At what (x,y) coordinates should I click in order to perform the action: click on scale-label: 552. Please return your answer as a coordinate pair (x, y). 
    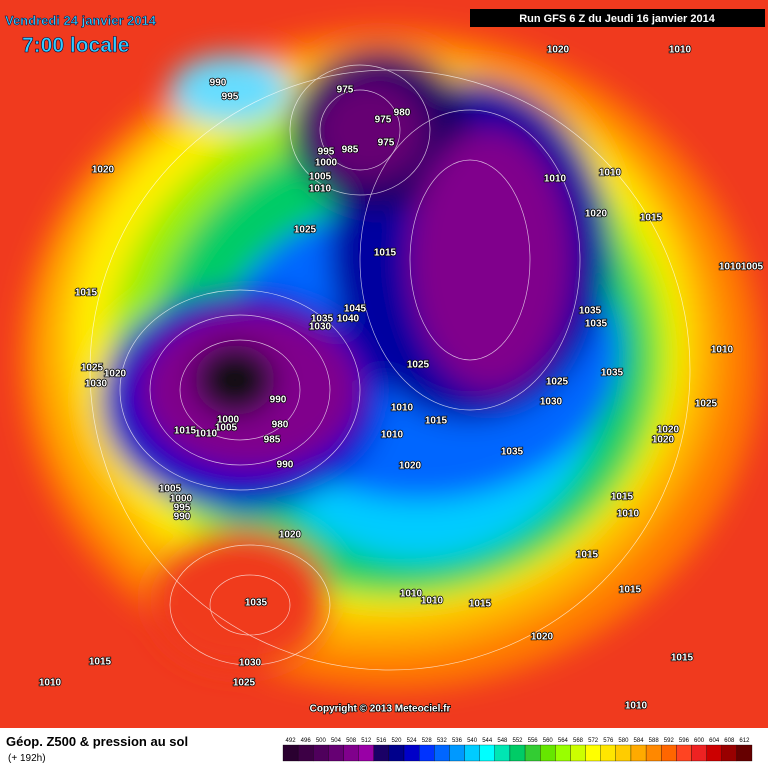
    Looking at the image, I should click on (517, 741).